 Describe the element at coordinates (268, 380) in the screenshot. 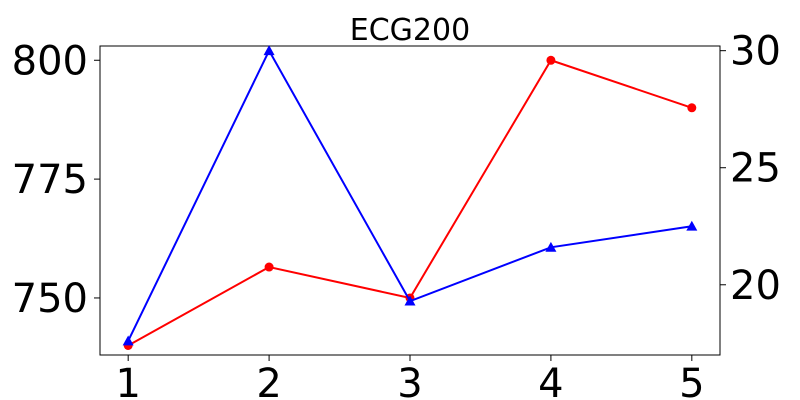

I see `x-tick-label: 2` at that location.